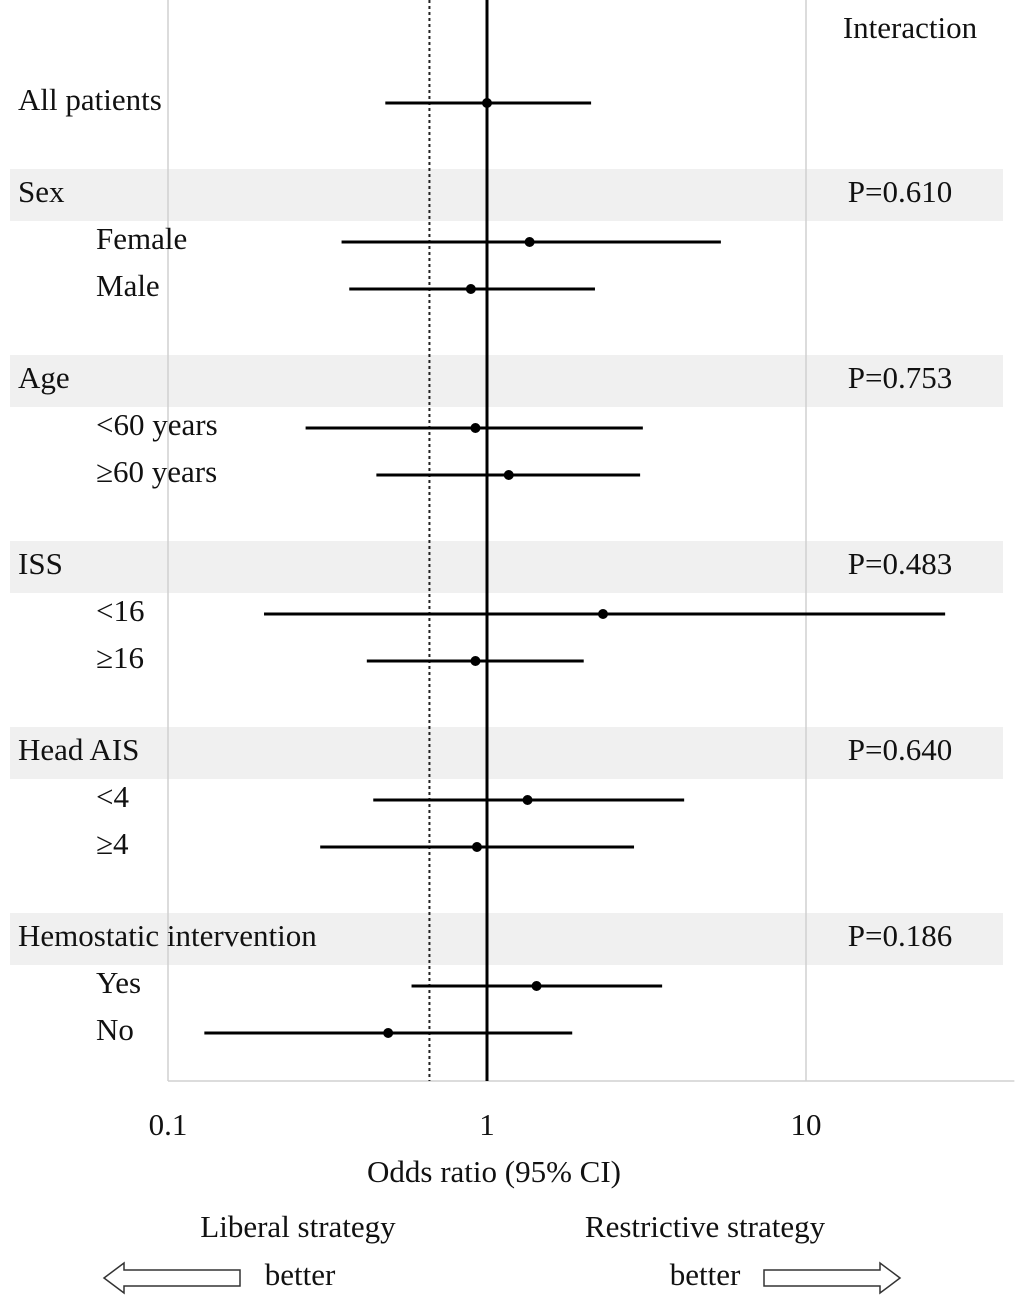 The width and height of the screenshot is (1015, 1299). I want to click on footer-left: better, so click(300, 1274).